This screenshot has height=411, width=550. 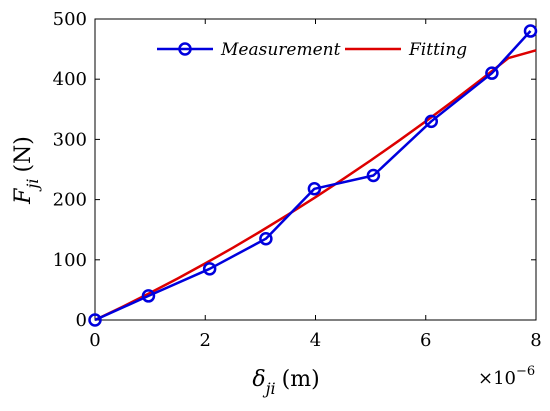 What do you see at coordinates (437, 50) in the screenshot?
I see `legend-fitting-label: Fitting` at bounding box center [437, 50].